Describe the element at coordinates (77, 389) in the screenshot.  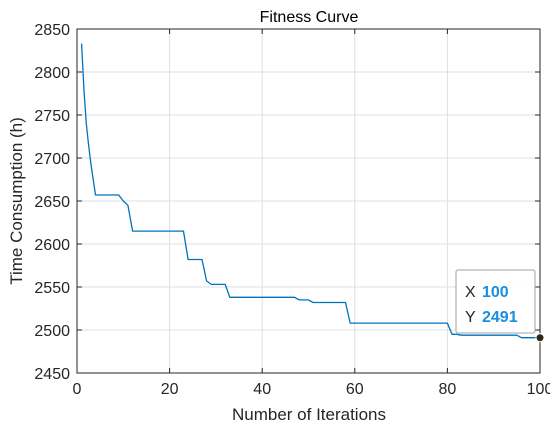
I see `x-tick-label: 0` at that location.